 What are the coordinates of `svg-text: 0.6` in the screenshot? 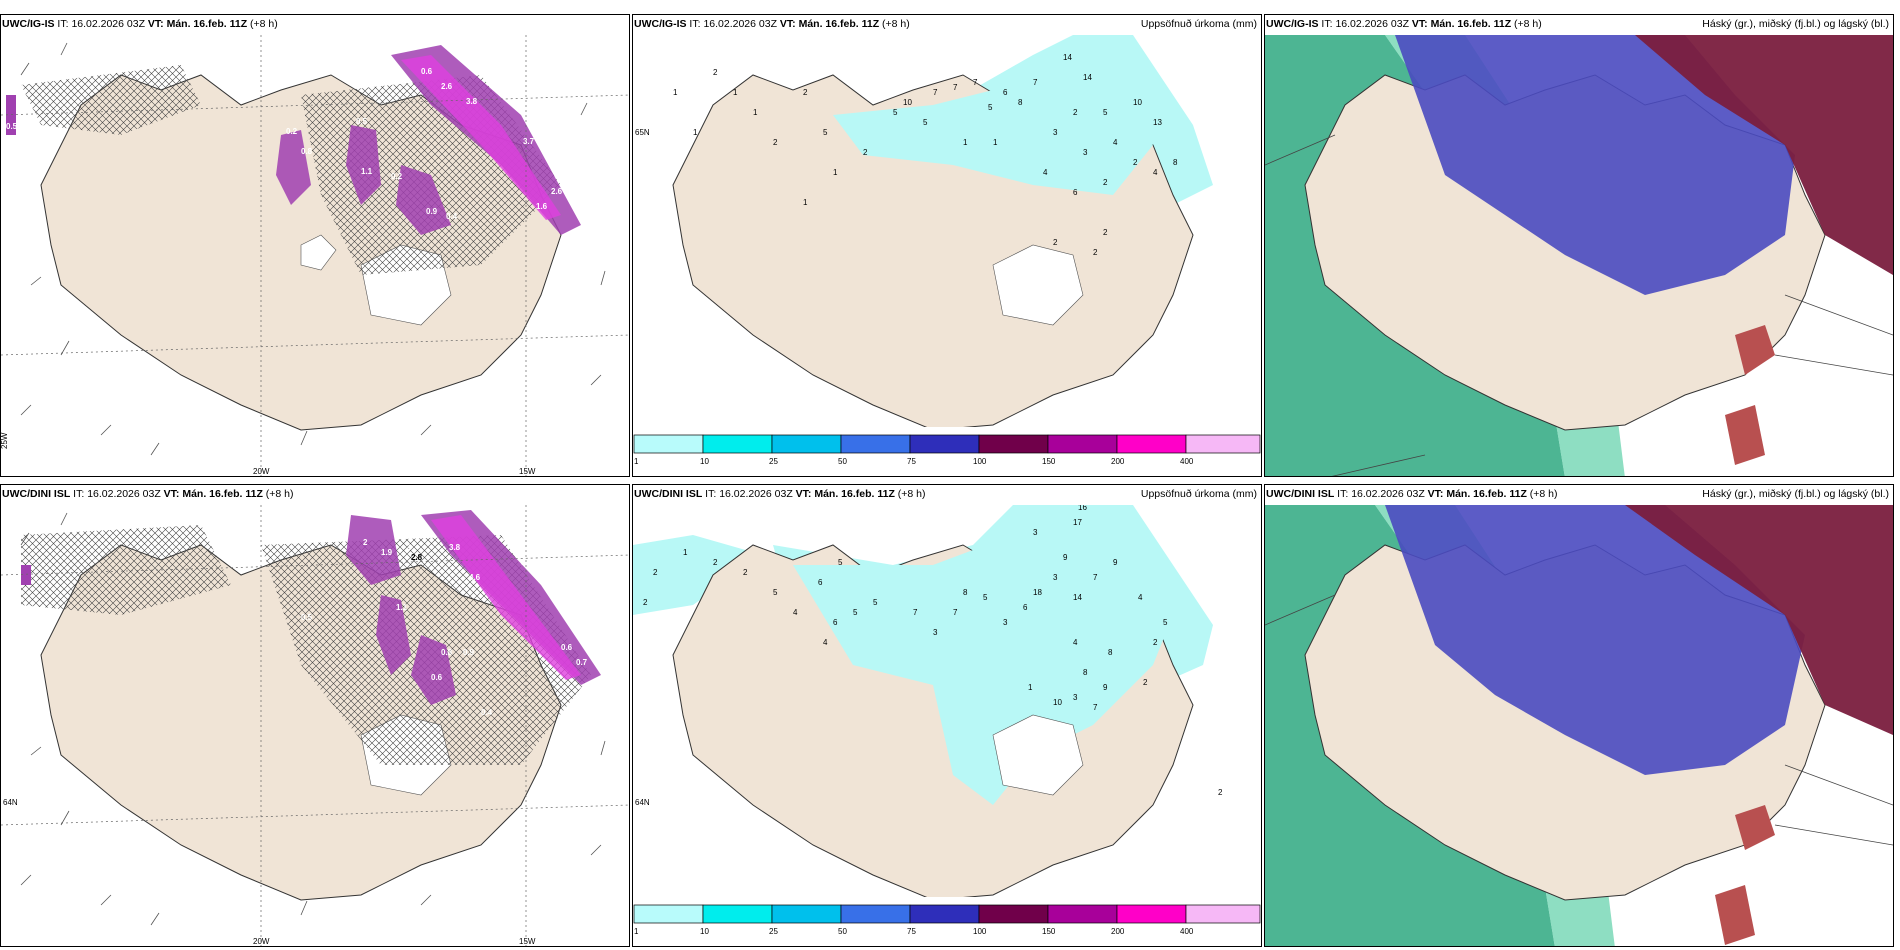 It's located at (567, 647).